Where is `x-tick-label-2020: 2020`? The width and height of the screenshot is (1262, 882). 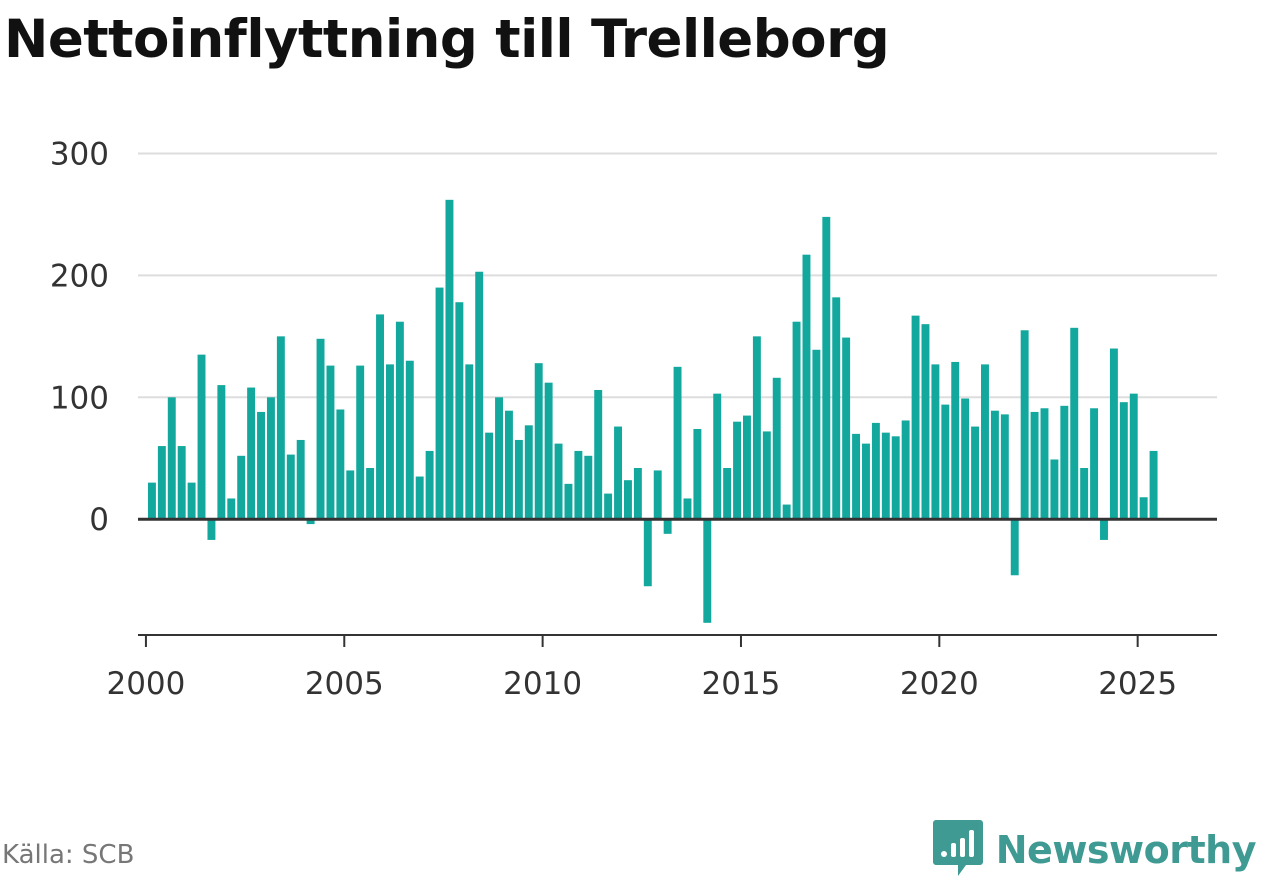
x-tick-label-2020: 2020 is located at coordinates (939, 684).